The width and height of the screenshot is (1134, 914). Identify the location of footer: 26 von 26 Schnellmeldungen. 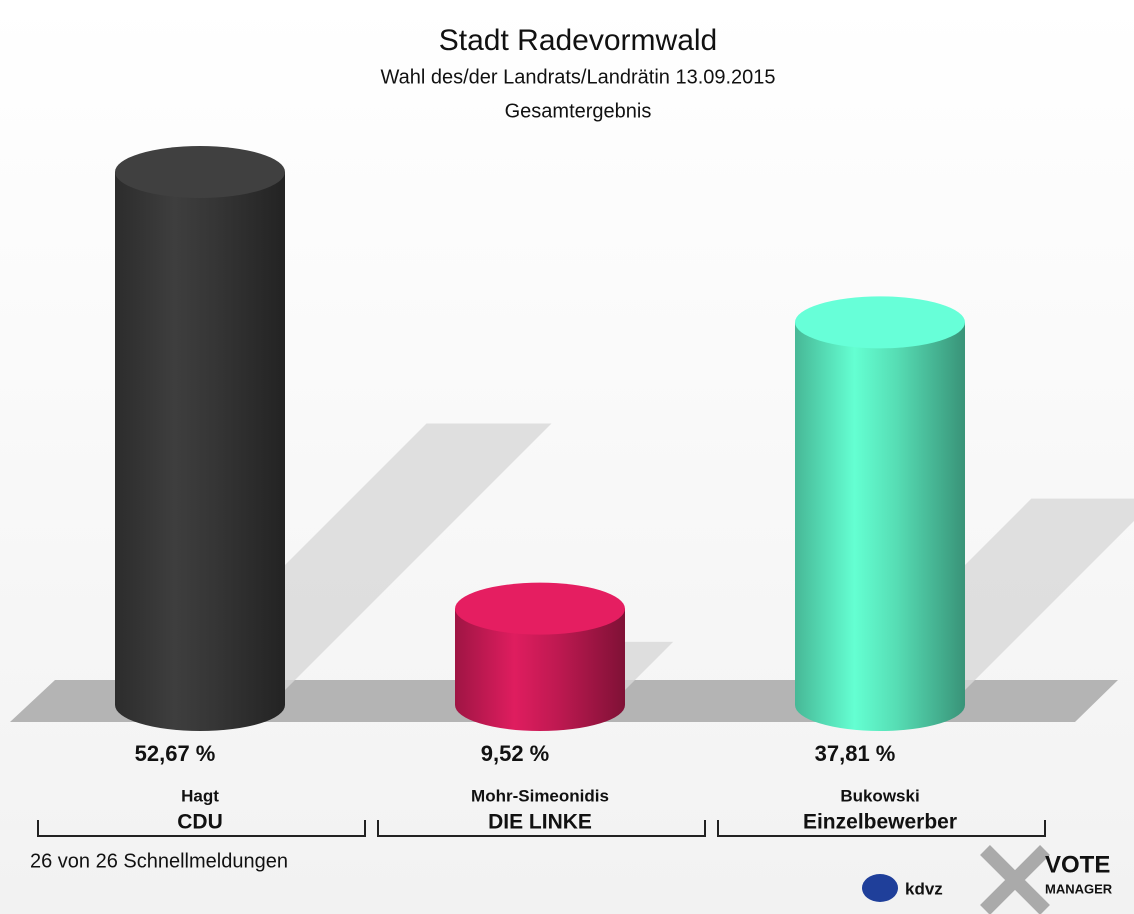
(159, 861).